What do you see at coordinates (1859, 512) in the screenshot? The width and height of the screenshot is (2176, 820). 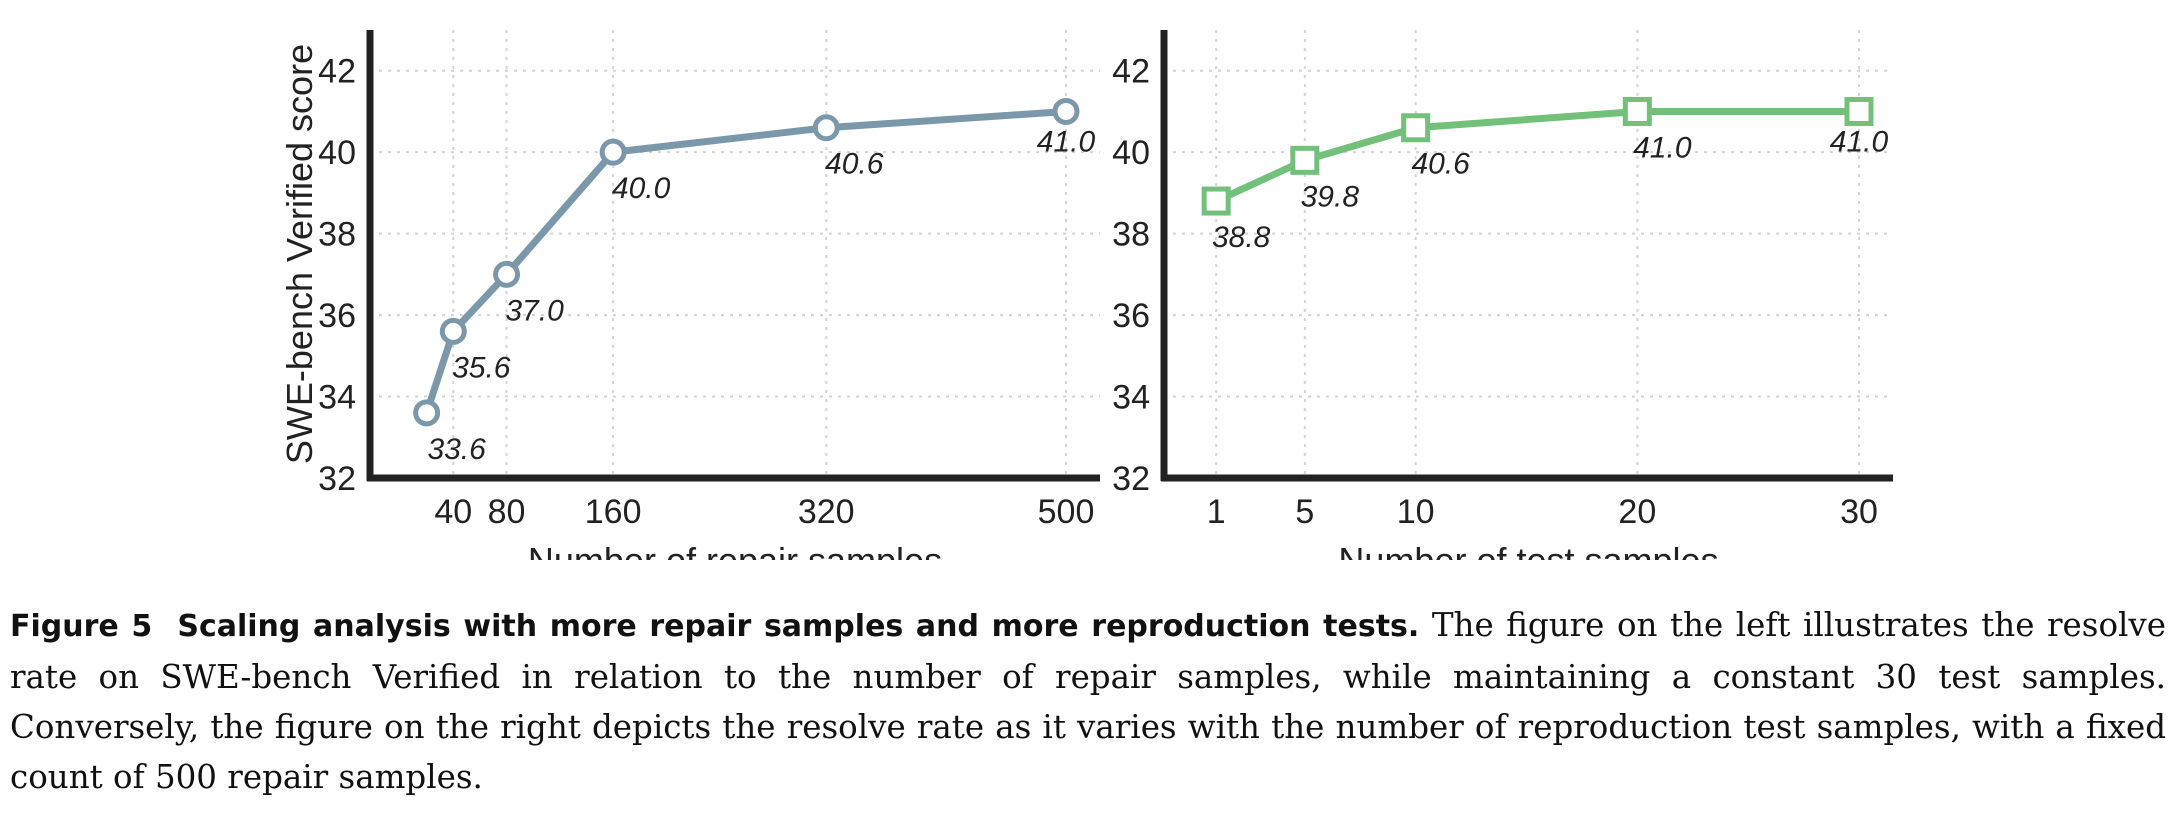 I see `test-x-tick-label: 30` at bounding box center [1859, 512].